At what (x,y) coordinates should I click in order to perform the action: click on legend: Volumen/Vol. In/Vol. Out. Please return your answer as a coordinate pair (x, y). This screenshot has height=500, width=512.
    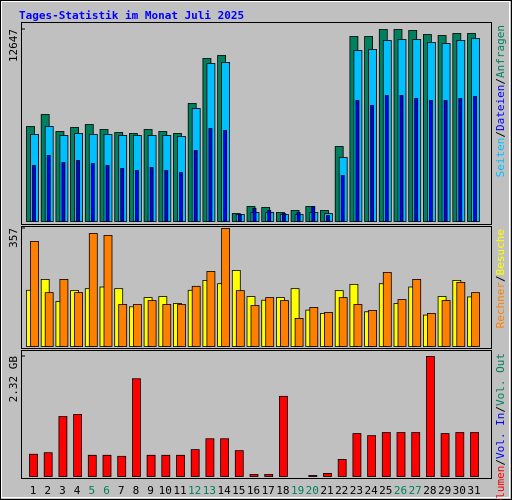
    Looking at the image, I should click on (500, 426).